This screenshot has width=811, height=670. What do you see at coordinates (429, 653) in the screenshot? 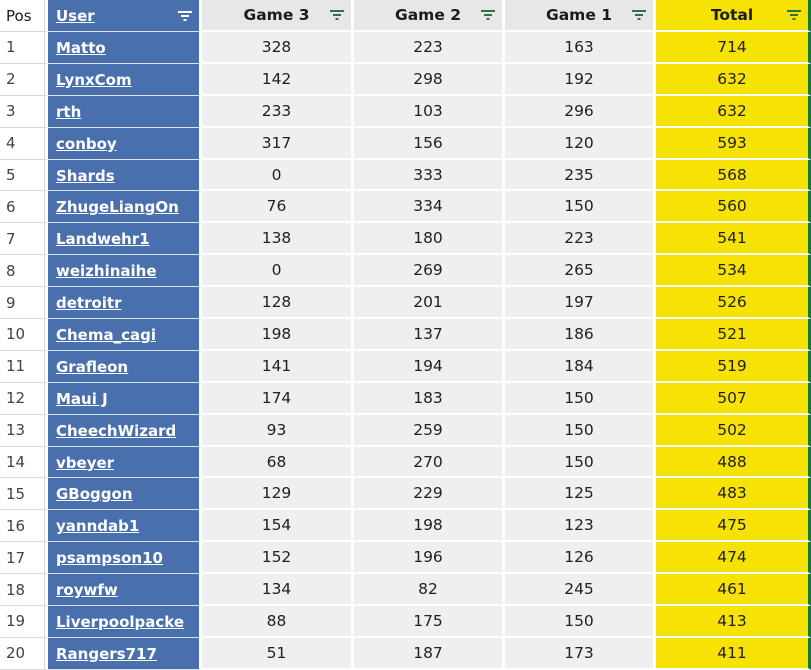
I see `game2-cell: 187` at bounding box center [429, 653].